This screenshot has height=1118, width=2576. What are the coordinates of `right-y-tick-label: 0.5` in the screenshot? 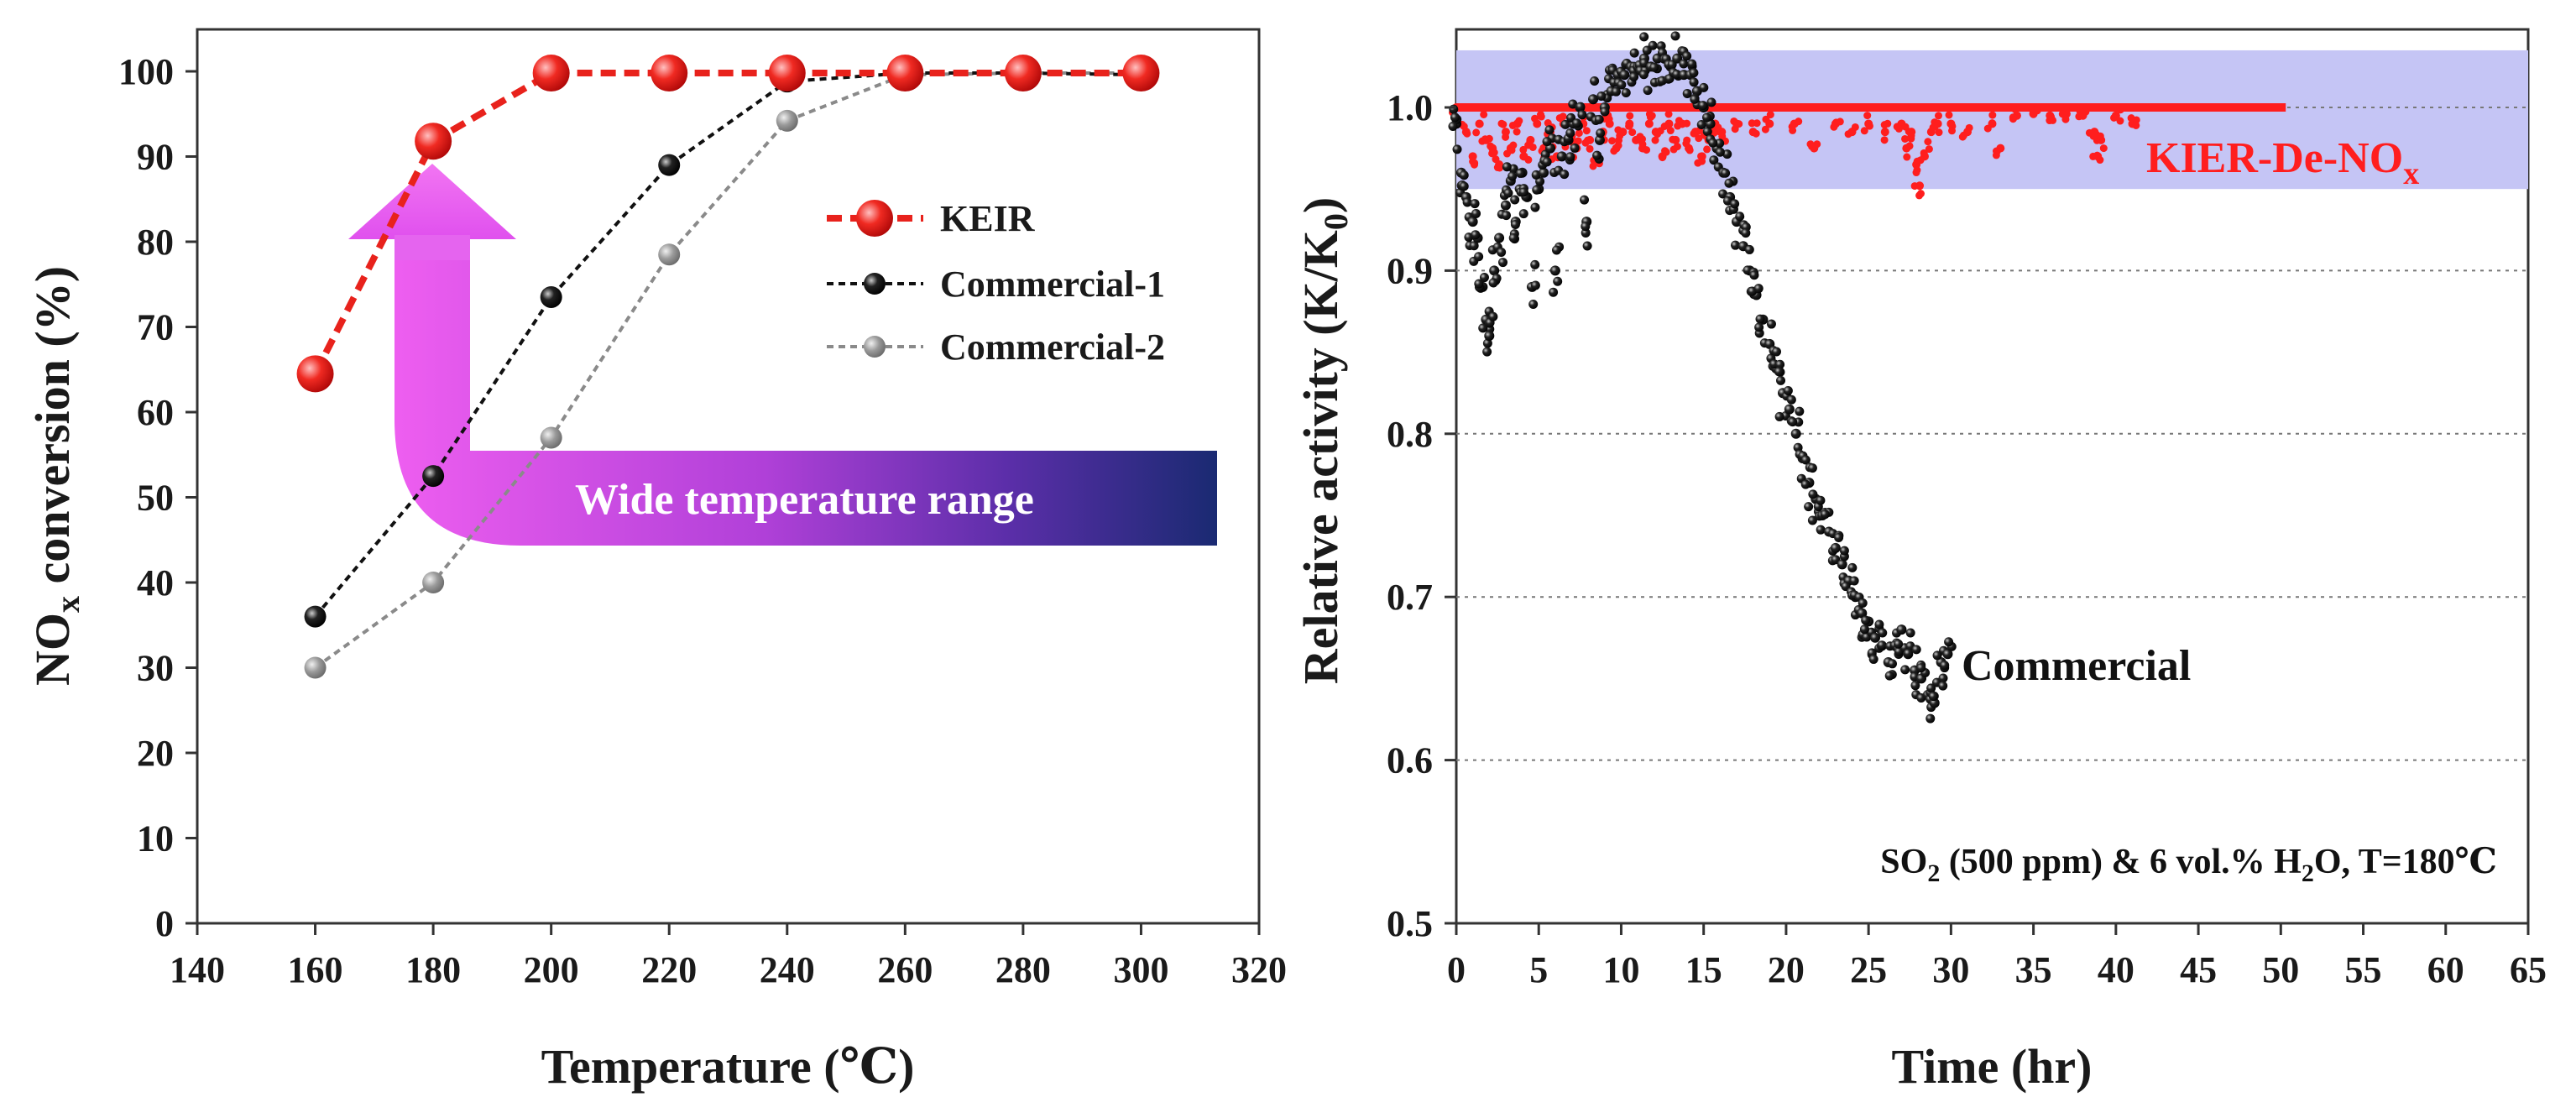 It's located at (1410, 923).